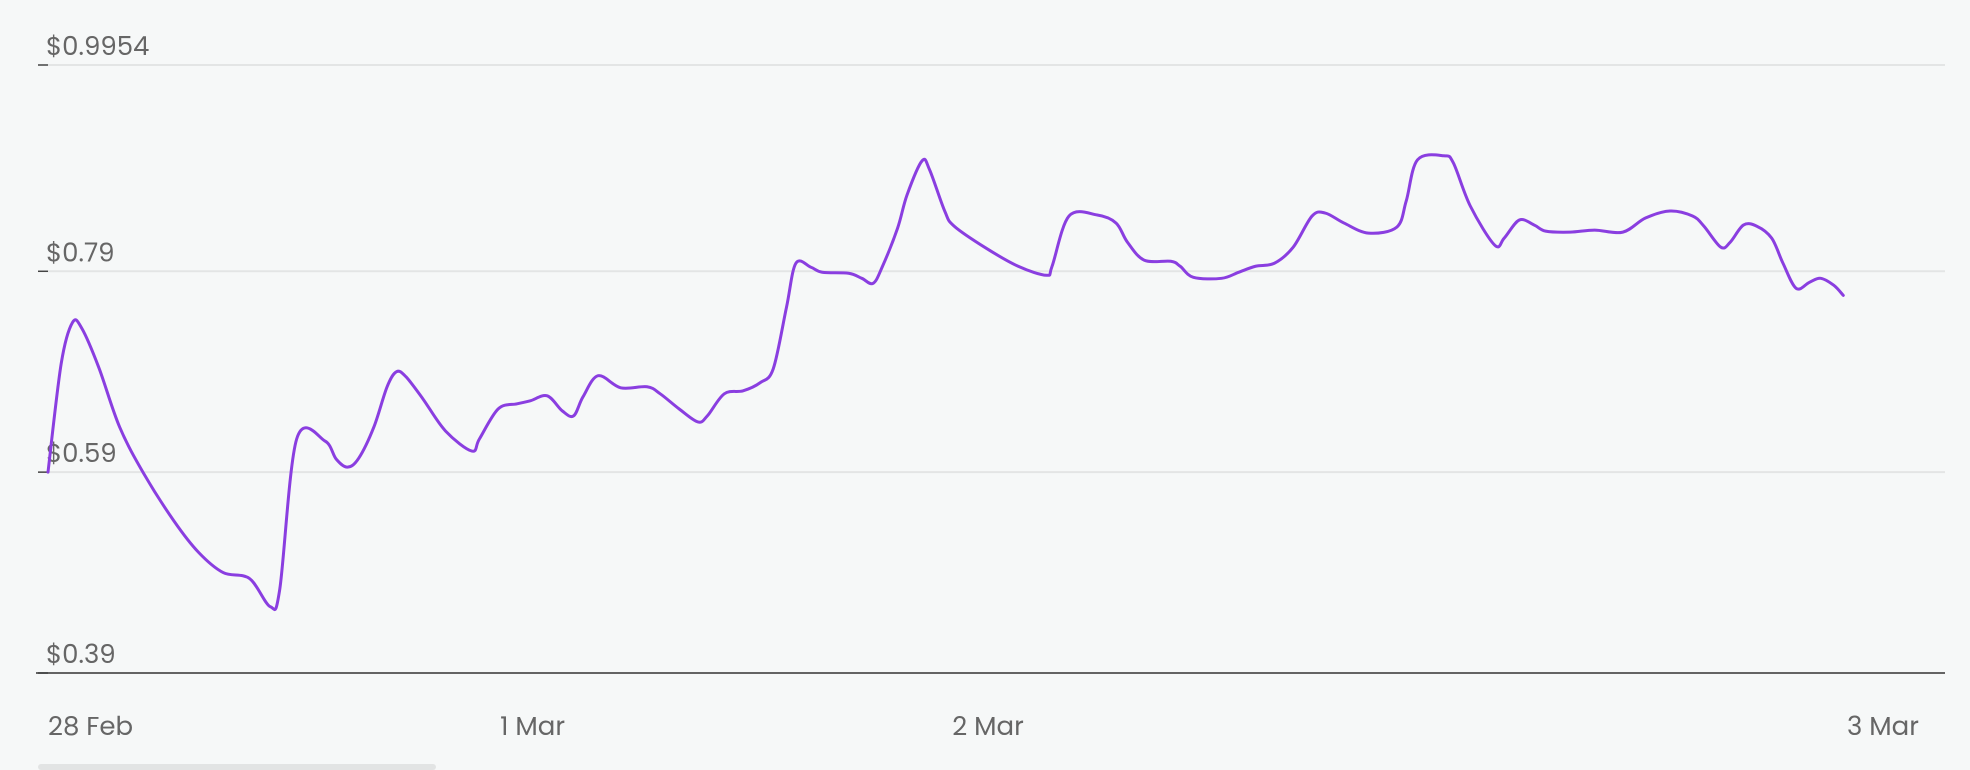 The width and height of the screenshot is (1970, 770). I want to click on x-tick-label: 1 Mar, so click(532, 727).